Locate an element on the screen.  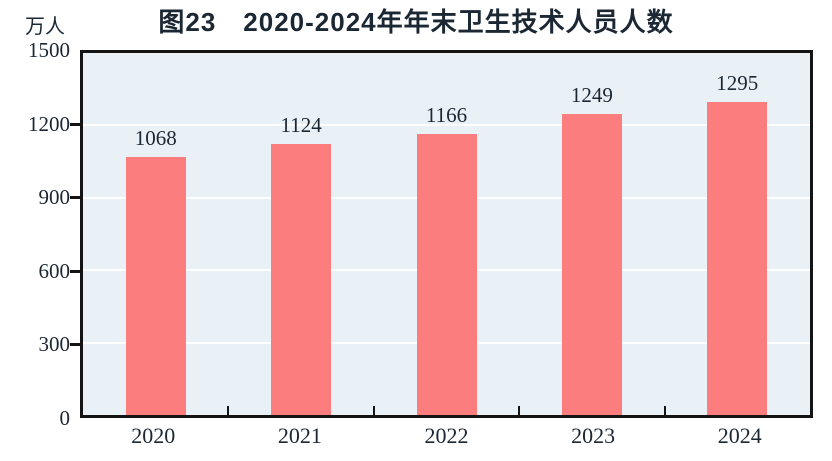
y-axis-ticks is located at coordinates (75, 234).